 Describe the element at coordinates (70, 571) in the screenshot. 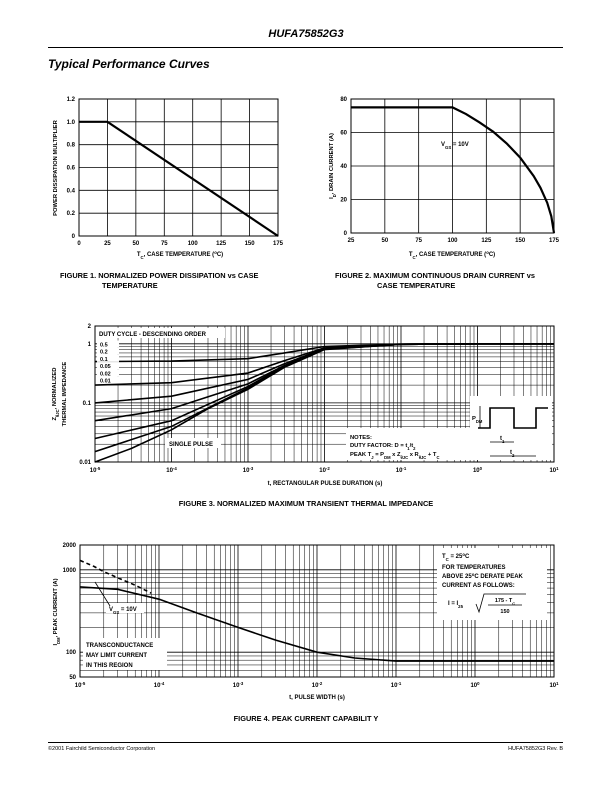

I see `fig4-ytick-label: 1000` at that location.